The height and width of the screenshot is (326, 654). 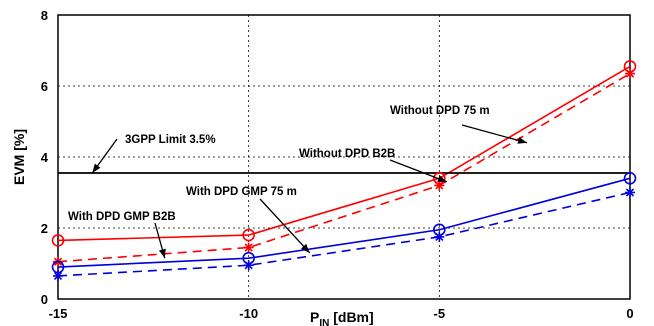 I want to click on x-tick-labels: -15 -10 -5 0, so click(x=341, y=313).